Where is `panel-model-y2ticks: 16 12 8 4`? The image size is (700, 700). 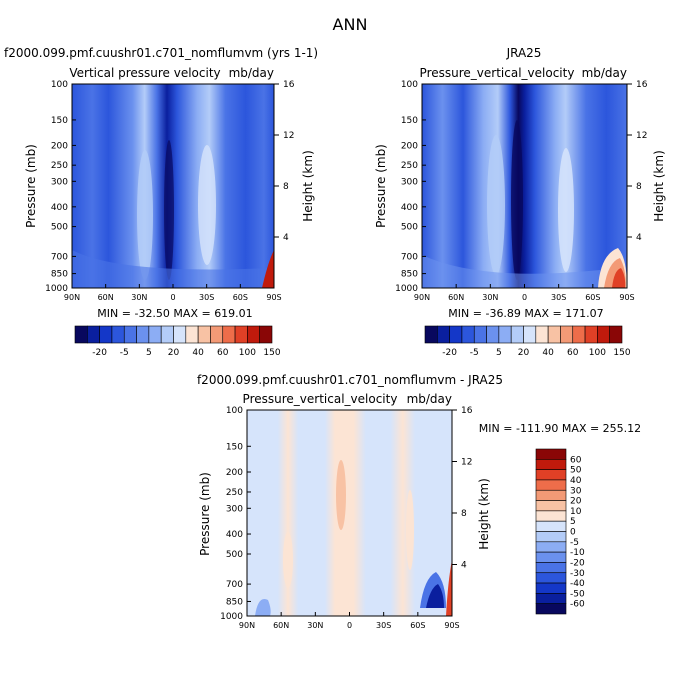
panel-model-y2ticks: 16 12 8 4 is located at coordinates (284, 161).